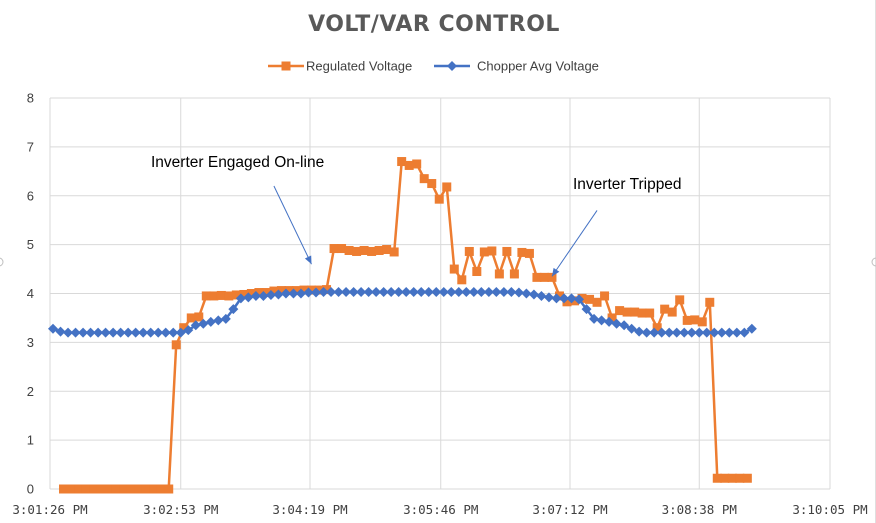  I want to click on y-tick-label: 5, so click(30, 244).